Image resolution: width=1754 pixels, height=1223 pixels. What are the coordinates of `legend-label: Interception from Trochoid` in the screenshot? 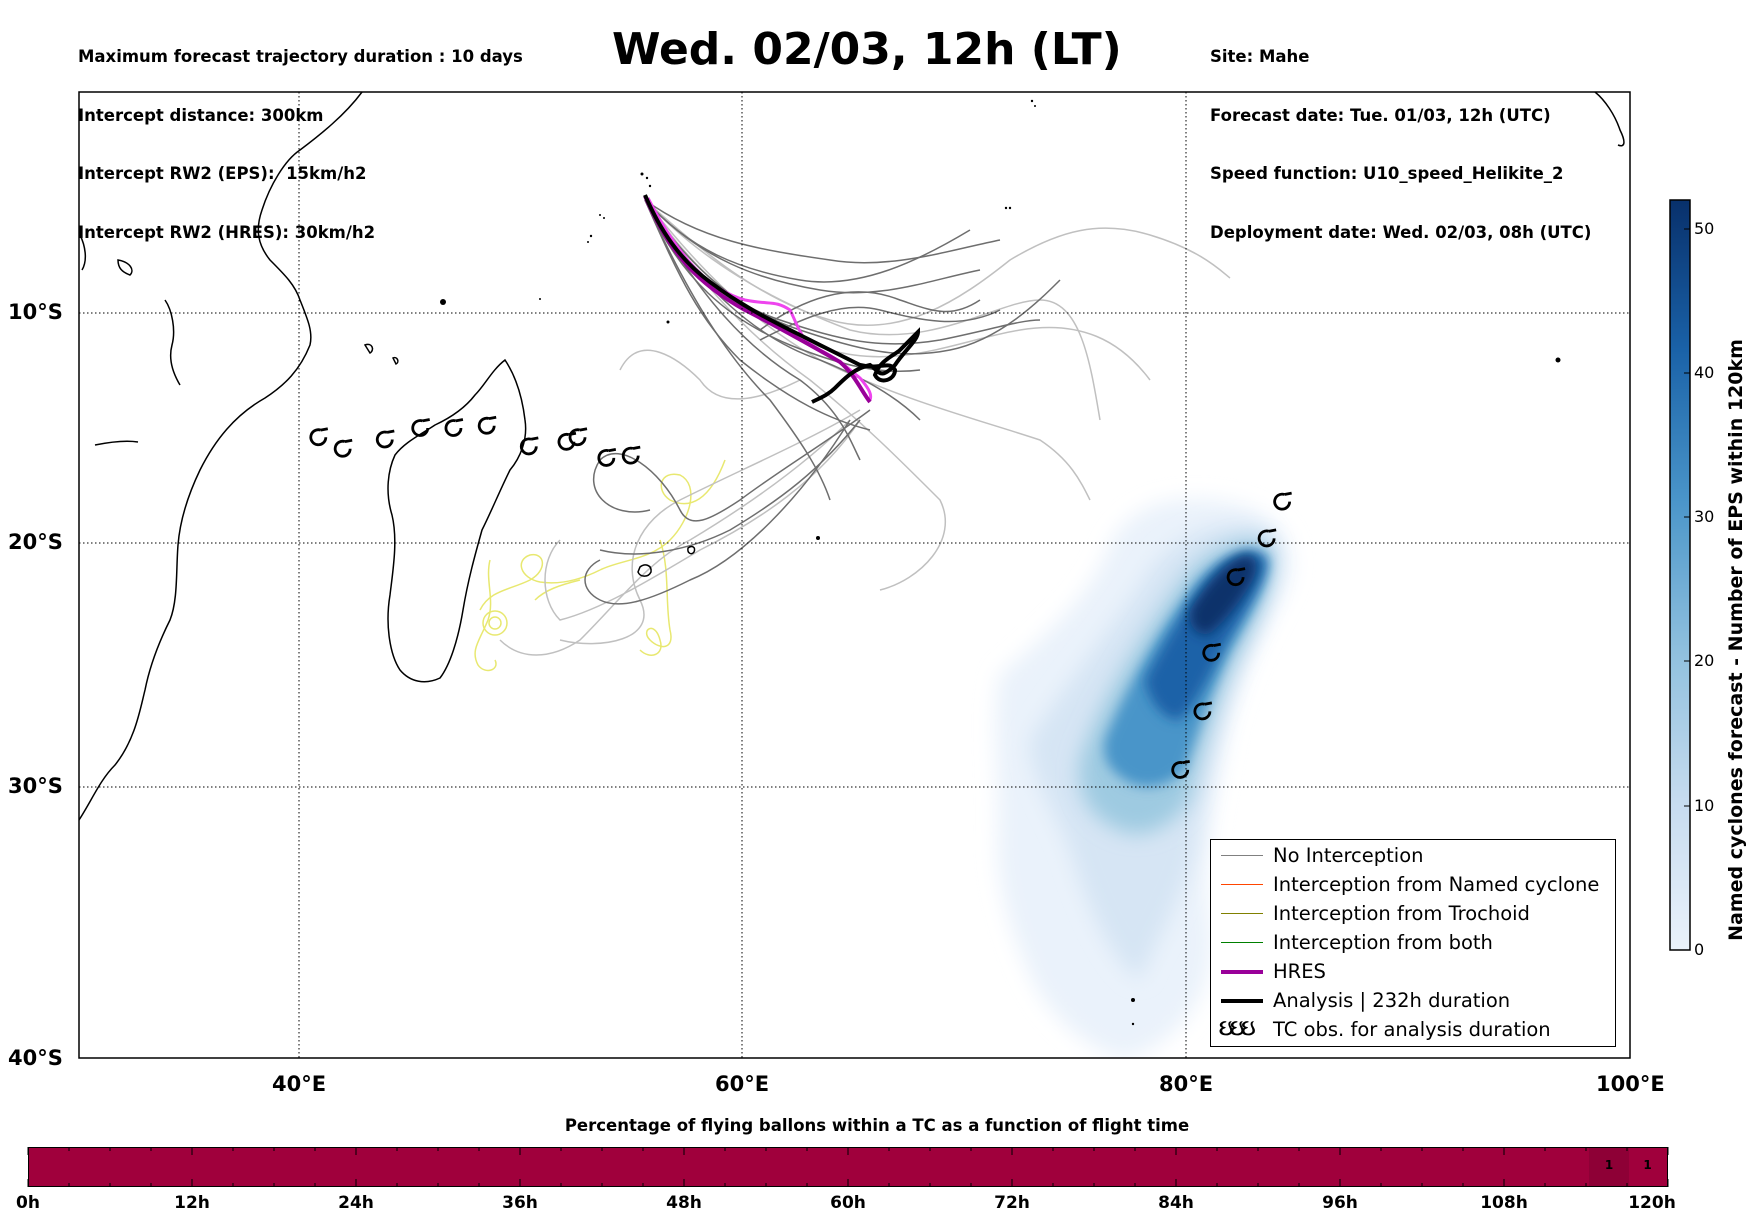 It's located at (1401, 913).